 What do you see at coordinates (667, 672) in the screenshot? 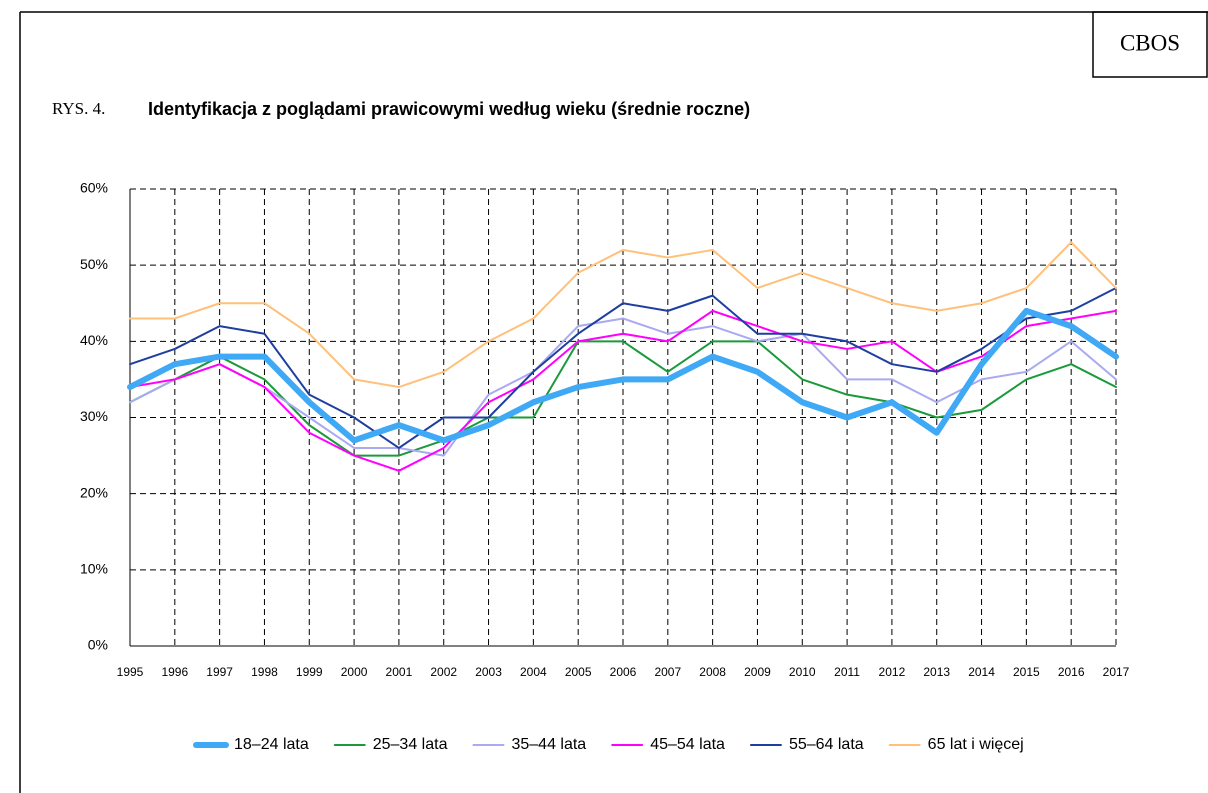
I see `x-tick-label: 2007` at bounding box center [667, 672].